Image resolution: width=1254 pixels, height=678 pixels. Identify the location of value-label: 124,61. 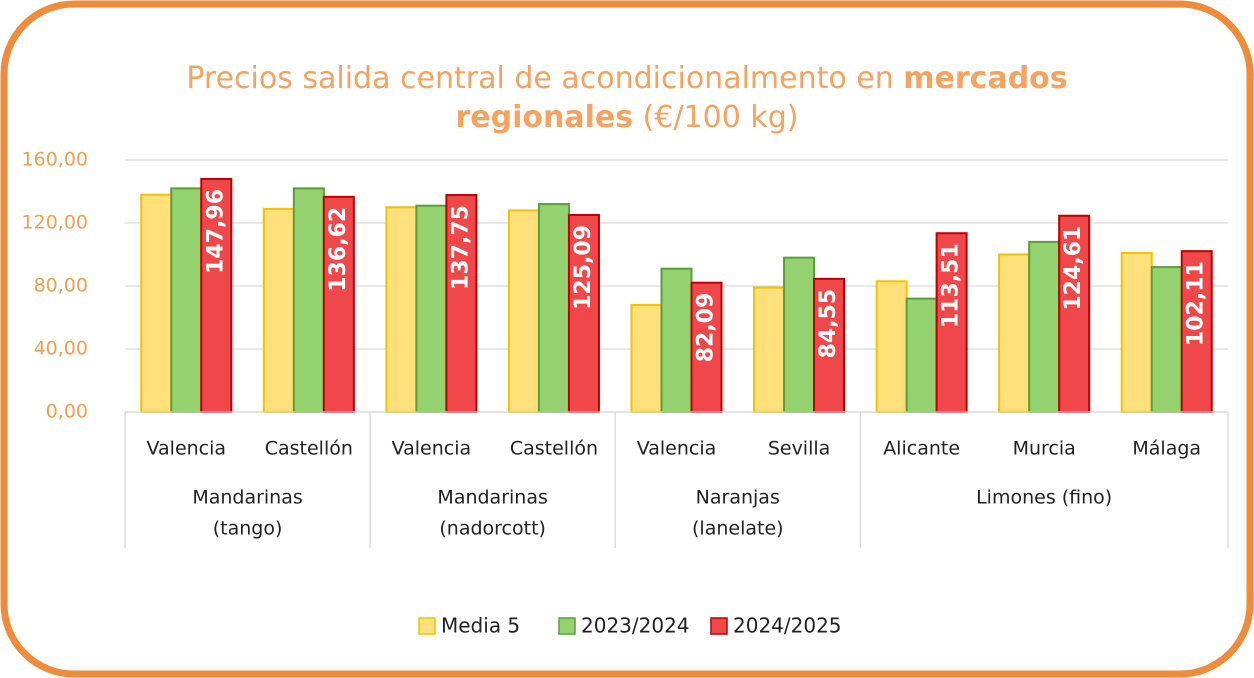
(1073, 268).